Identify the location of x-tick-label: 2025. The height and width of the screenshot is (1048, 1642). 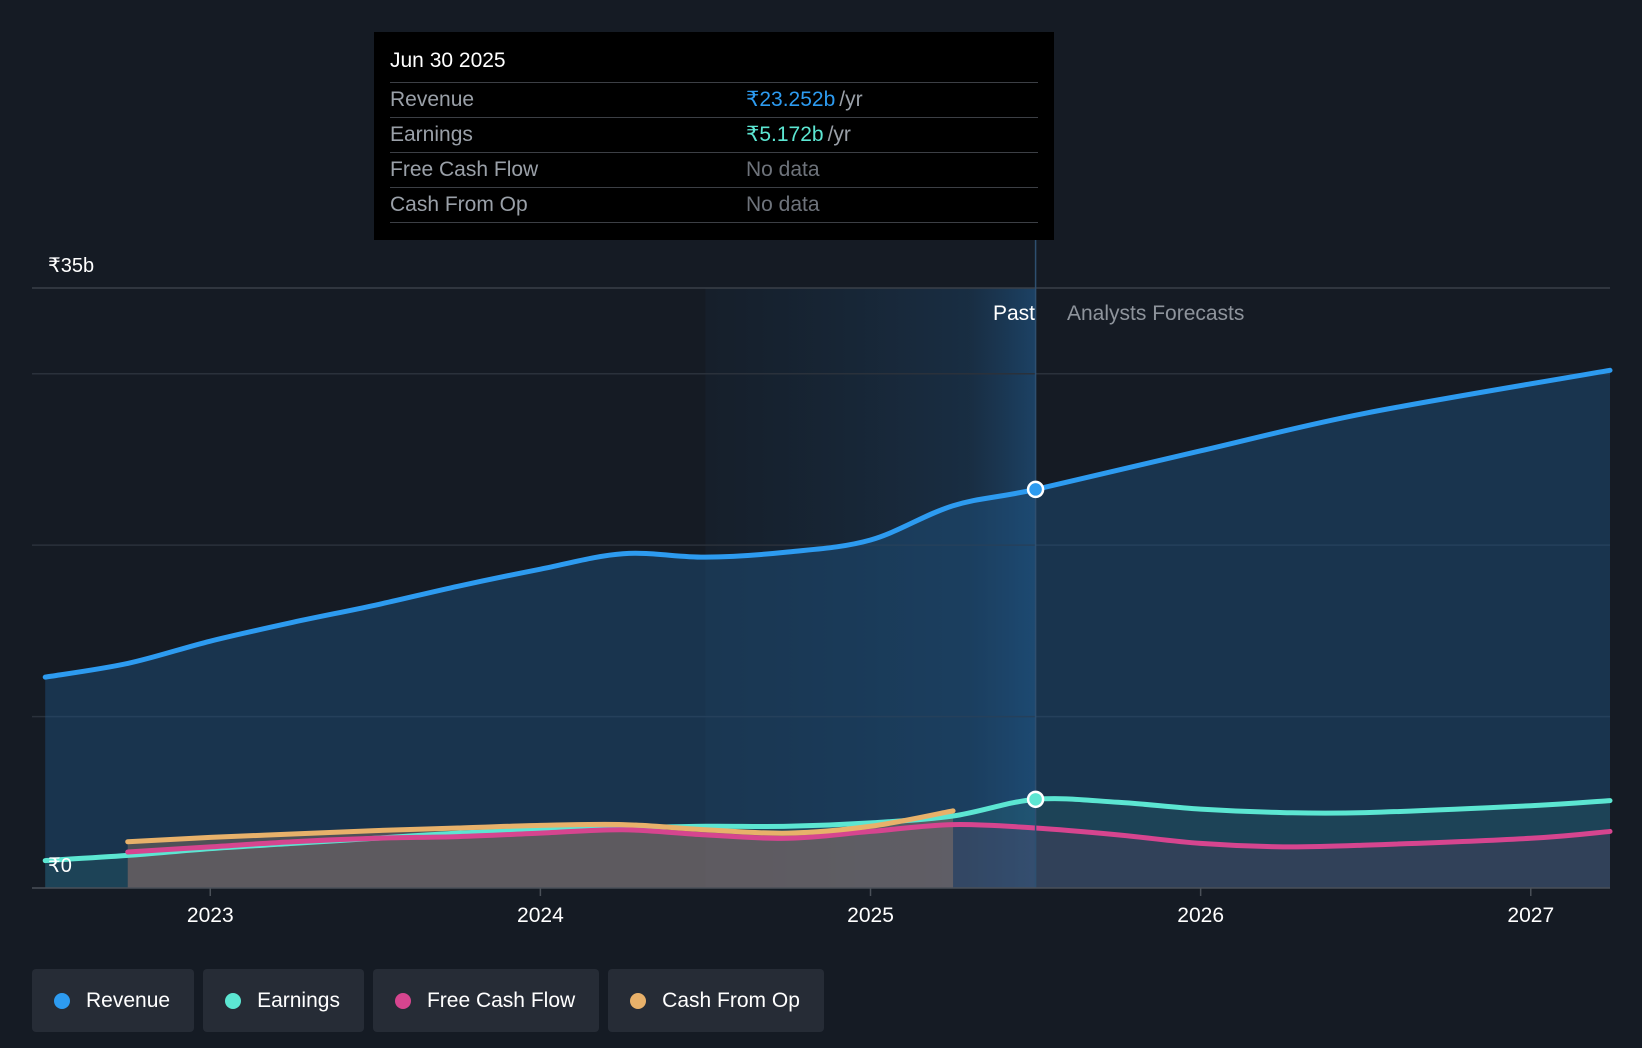
(870, 915).